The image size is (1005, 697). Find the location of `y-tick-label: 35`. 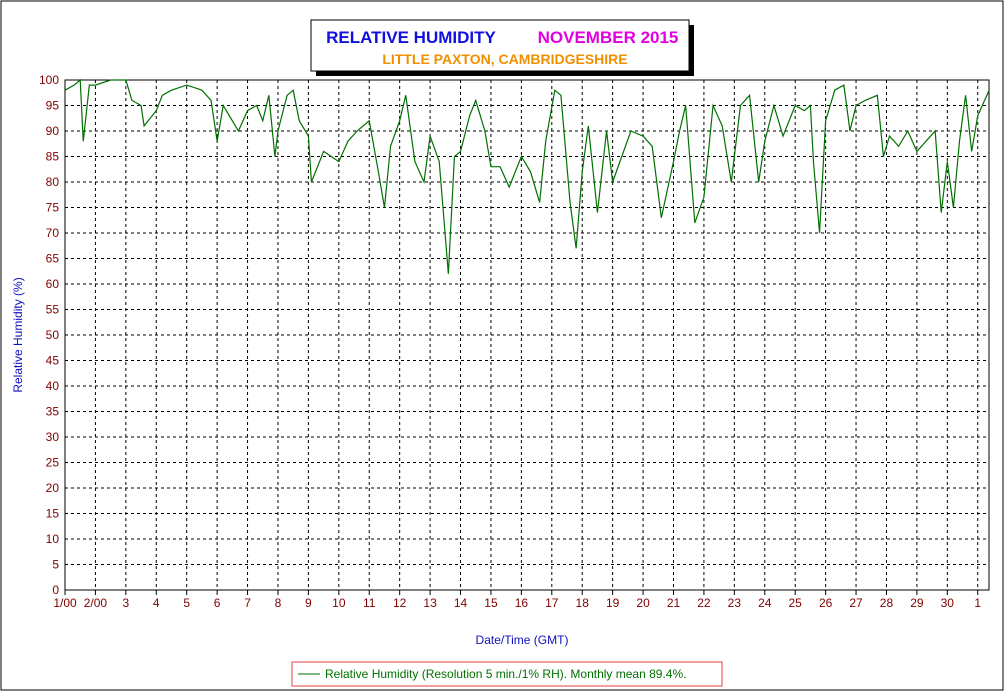

y-tick-label: 35 is located at coordinates (53, 412).